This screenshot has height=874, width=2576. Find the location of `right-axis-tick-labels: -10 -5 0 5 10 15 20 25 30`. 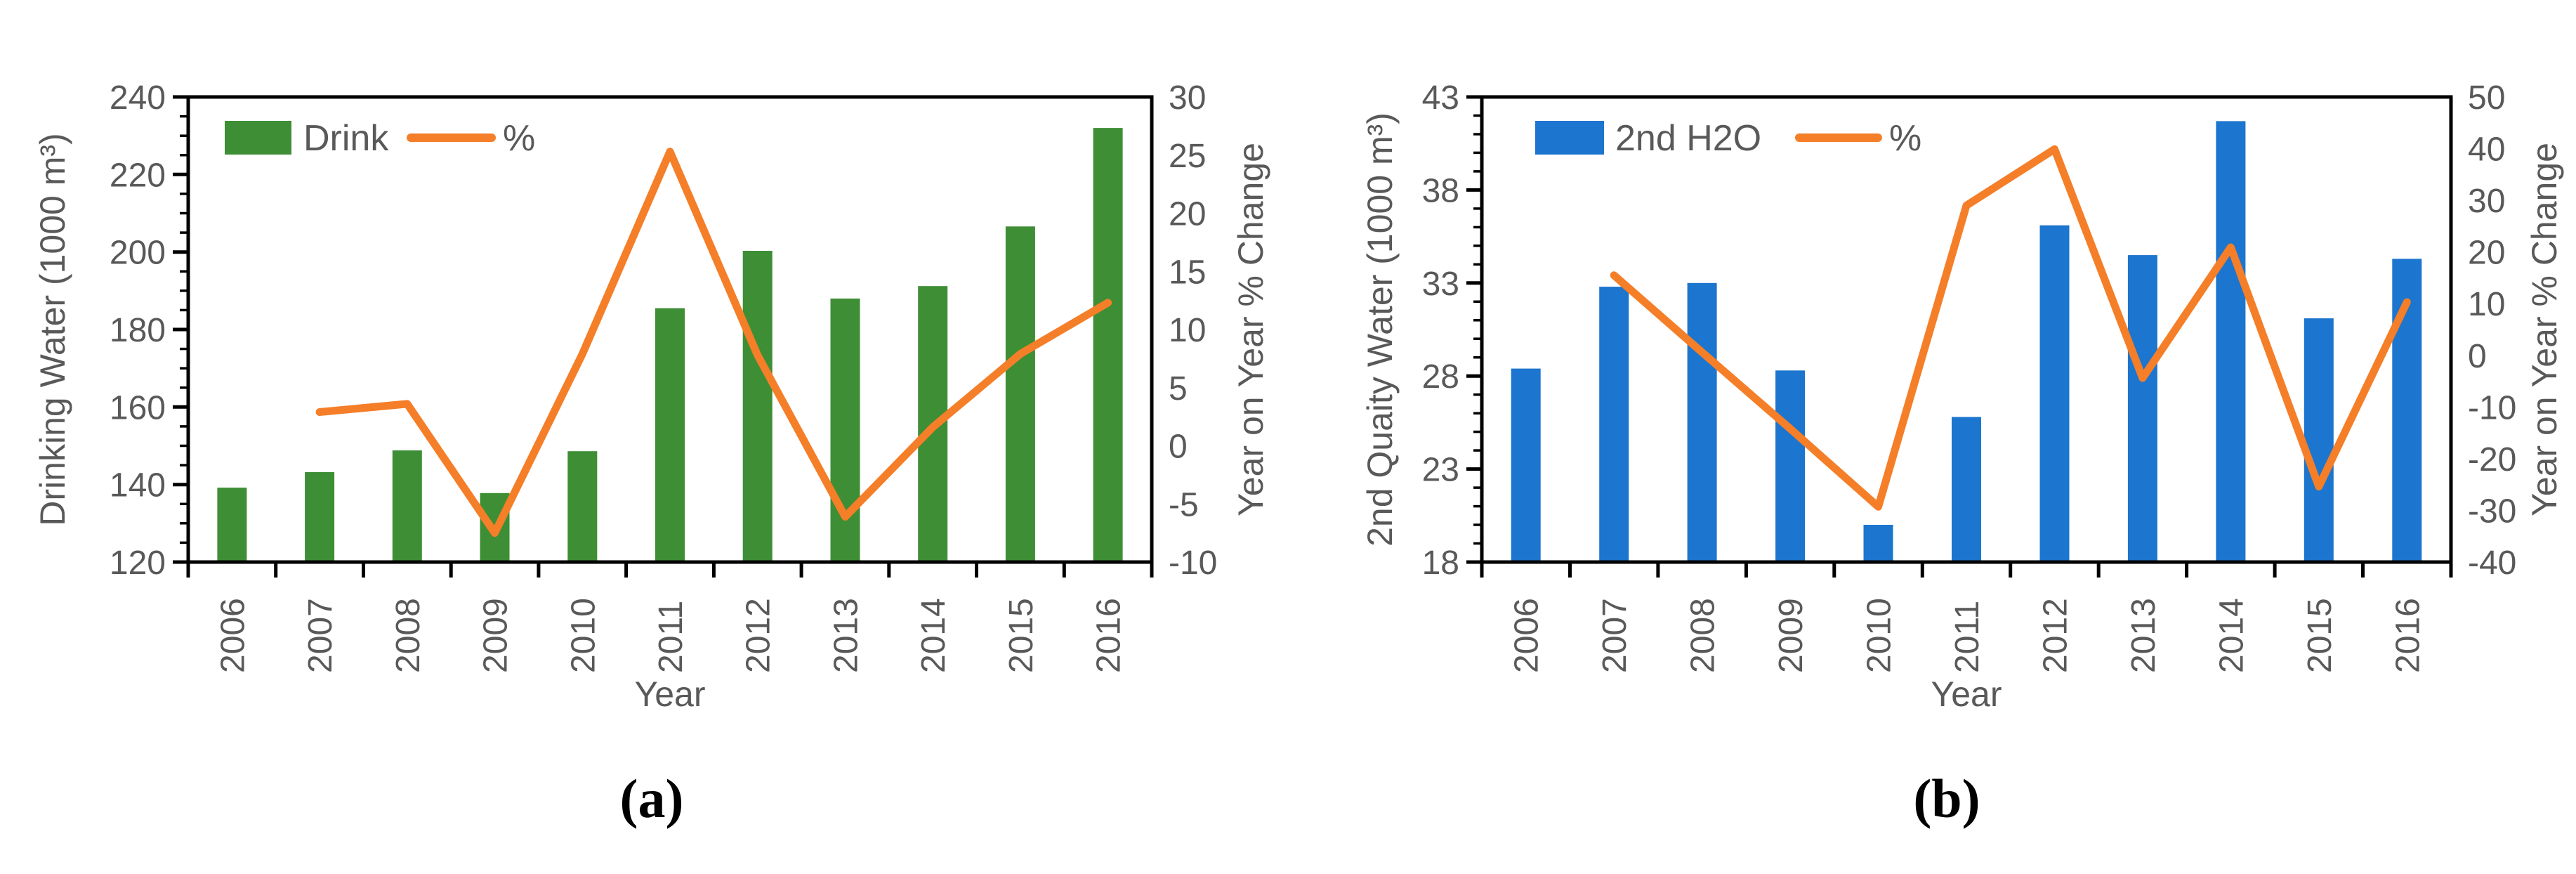

right-axis-tick-labels: -10 -5 0 5 10 15 20 25 30 is located at coordinates (1193, 330).